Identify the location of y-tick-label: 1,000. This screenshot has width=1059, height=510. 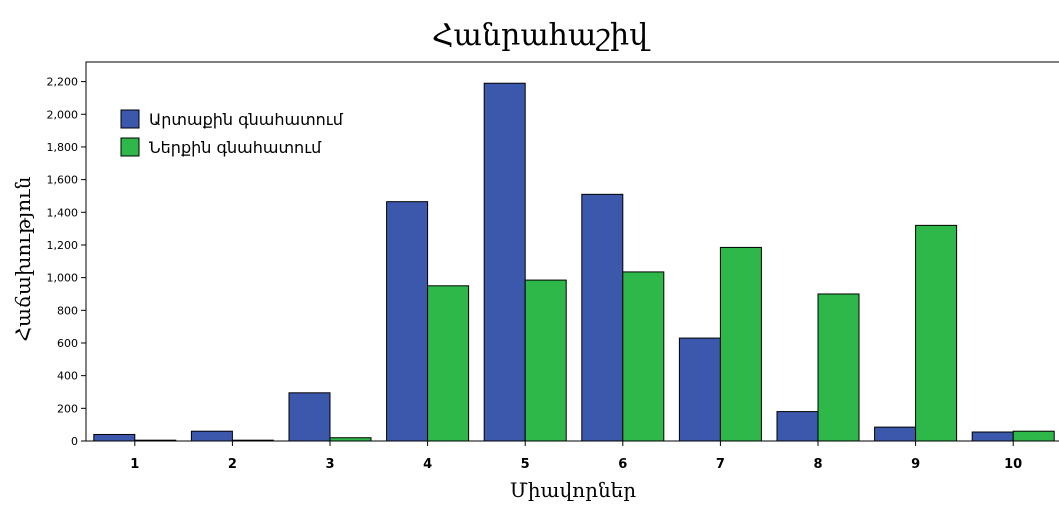
(63, 278).